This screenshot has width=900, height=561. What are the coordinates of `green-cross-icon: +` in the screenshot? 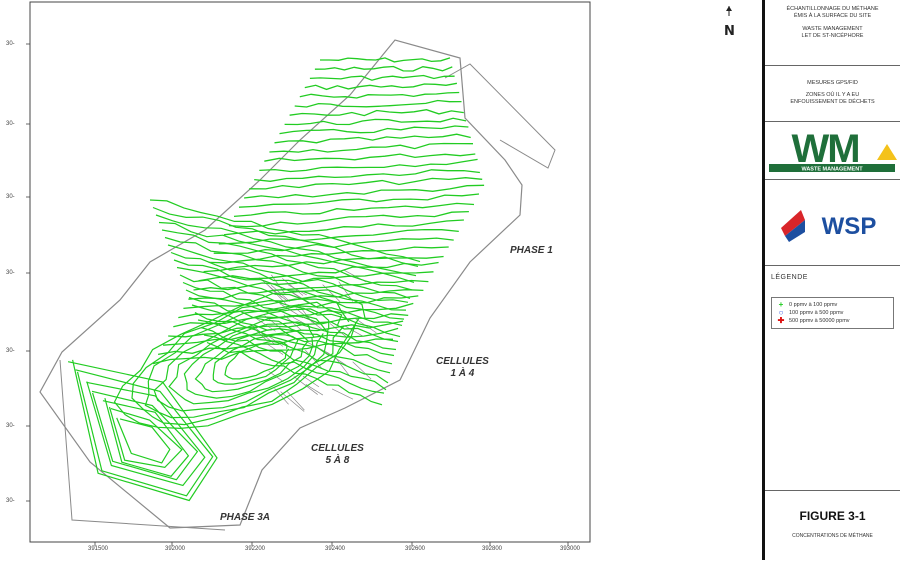 It's located at (781, 304).